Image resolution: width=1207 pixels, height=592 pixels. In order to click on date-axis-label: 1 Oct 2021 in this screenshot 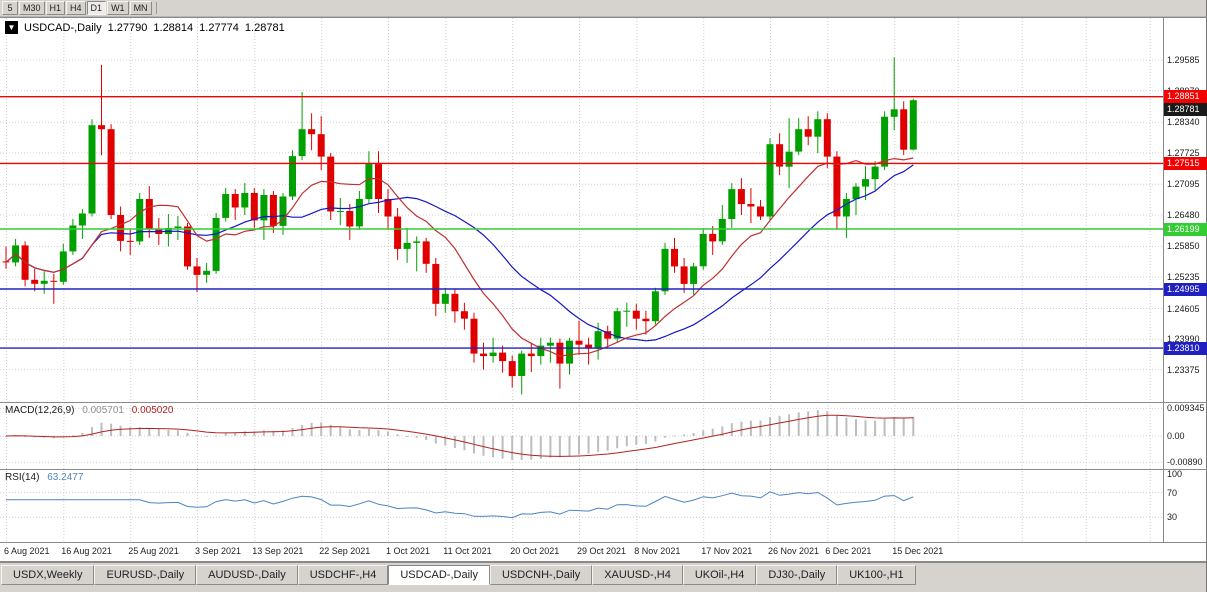, I will do `click(408, 551)`.